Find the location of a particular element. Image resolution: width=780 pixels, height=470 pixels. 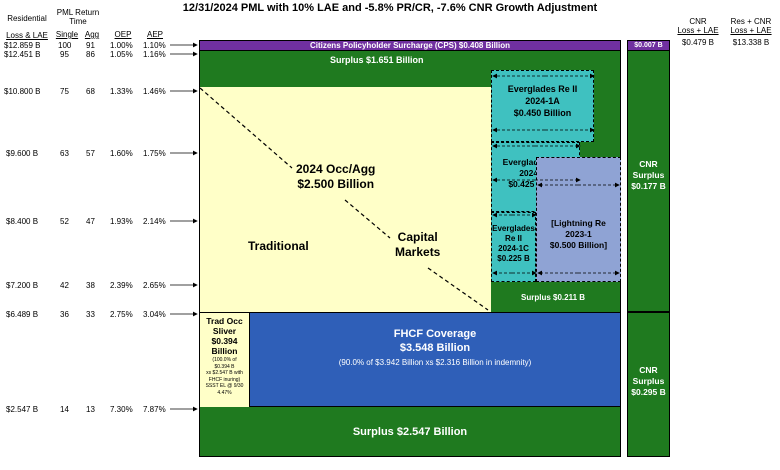

ev1b-line1: Everglades Re II is located at coordinates (535, 162).